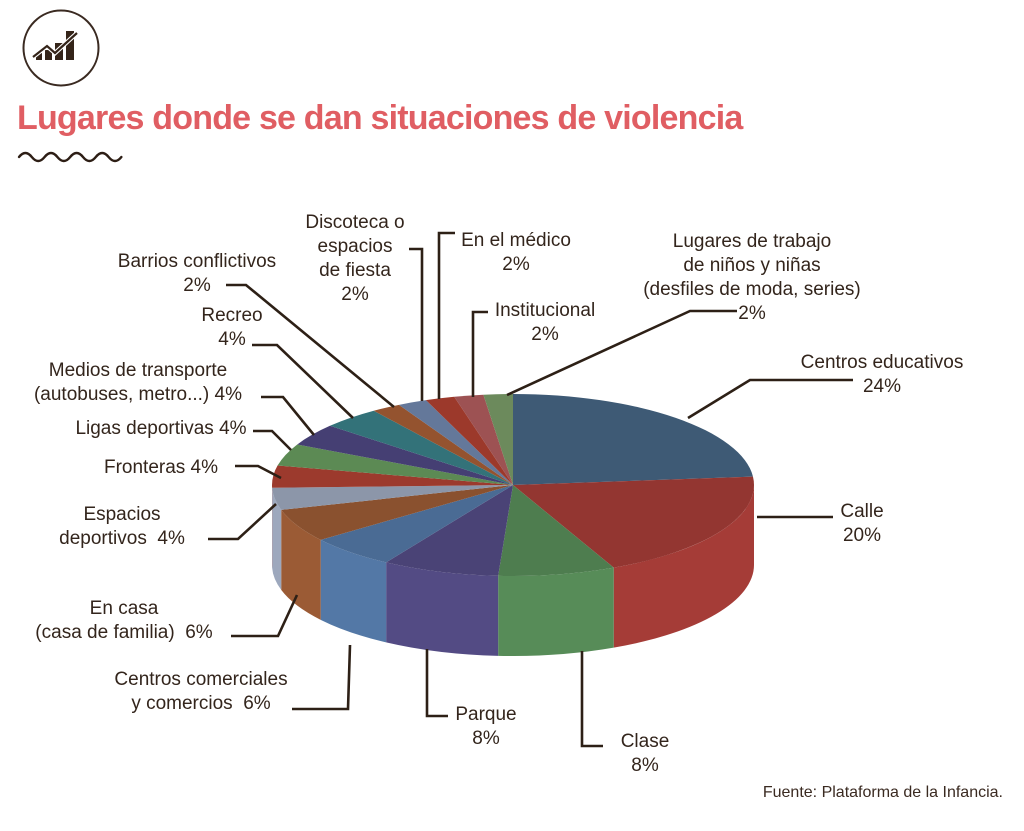 Image resolution: width=1024 pixels, height=831 pixels. I want to click on pie-slice-medios-transporte, so click(405, 455).